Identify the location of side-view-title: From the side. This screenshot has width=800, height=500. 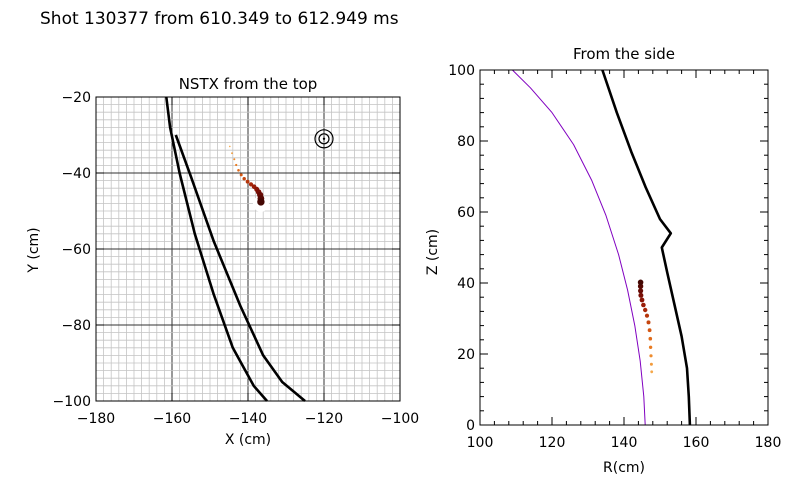
(624, 54).